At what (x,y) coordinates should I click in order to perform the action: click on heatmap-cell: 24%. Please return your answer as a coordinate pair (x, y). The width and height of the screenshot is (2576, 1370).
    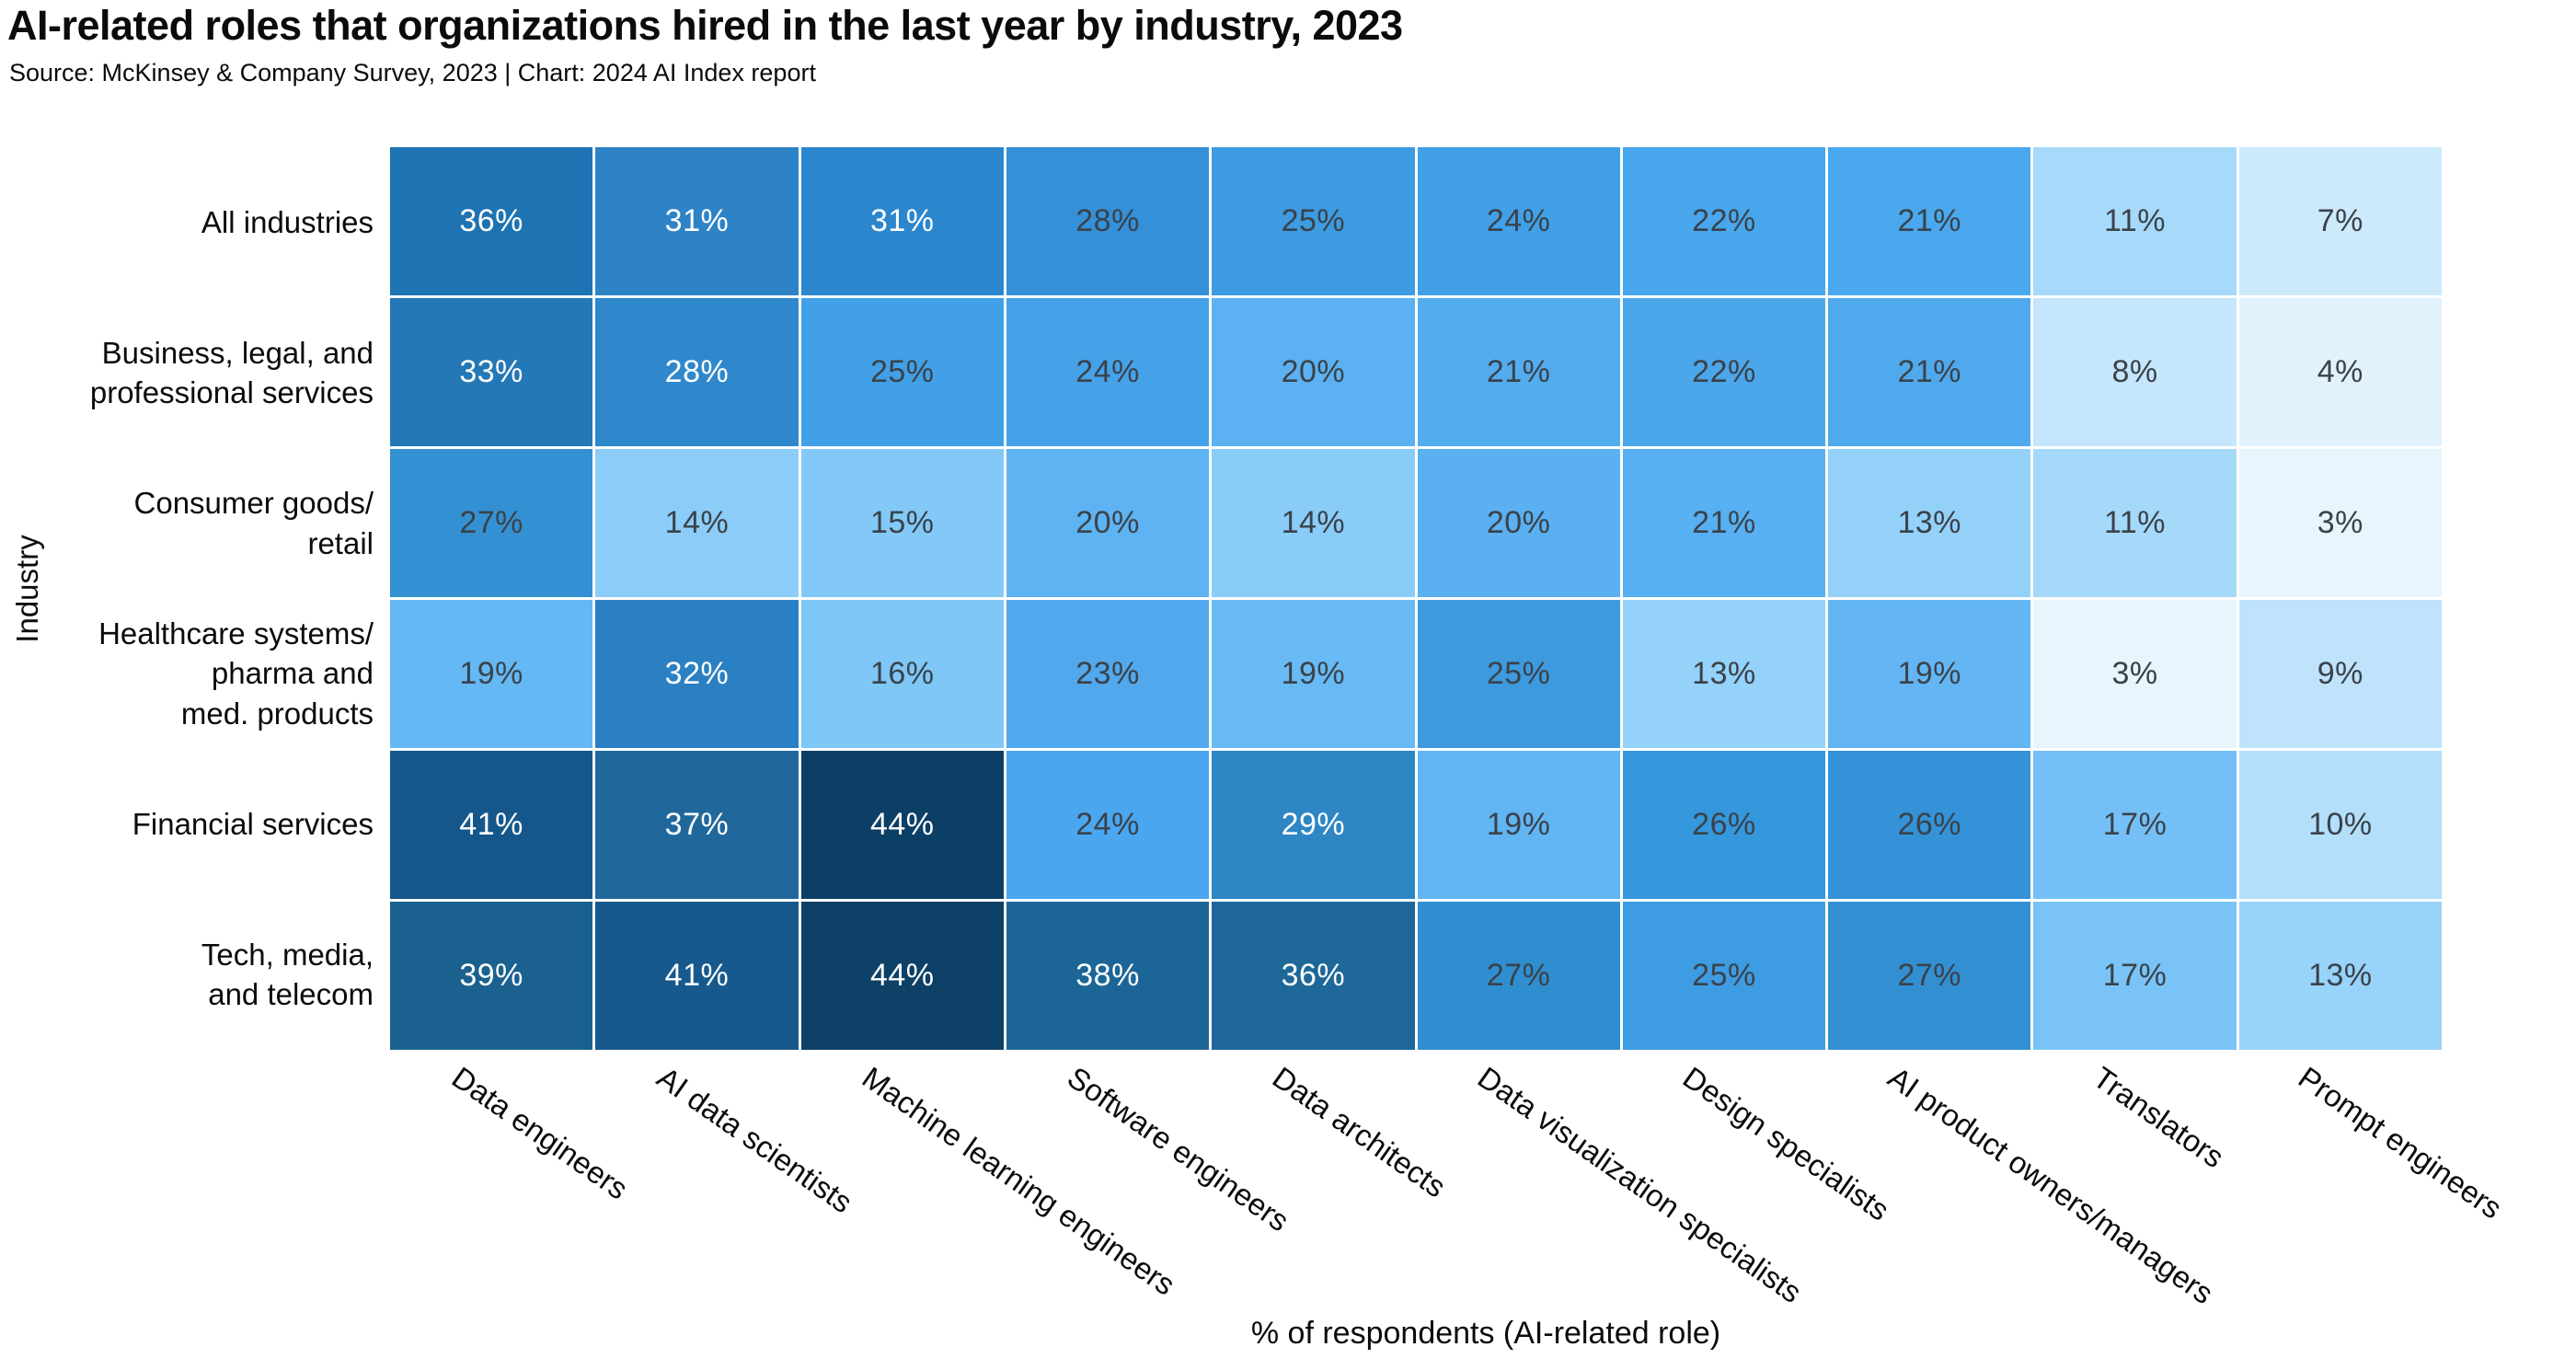
    Looking at the image, I should click on (1108, 825).